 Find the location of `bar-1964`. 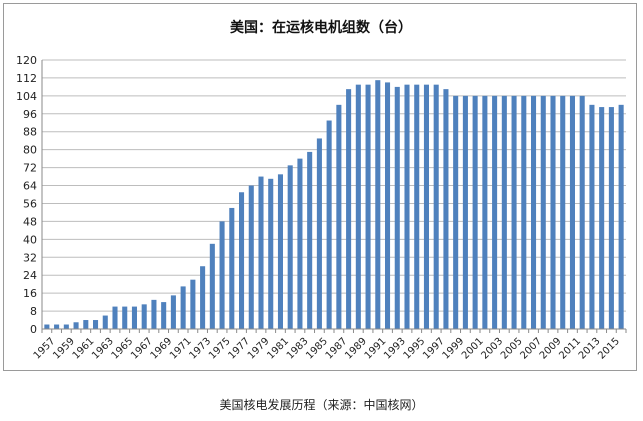

bar-1964 is located at coordinates (115, 317).